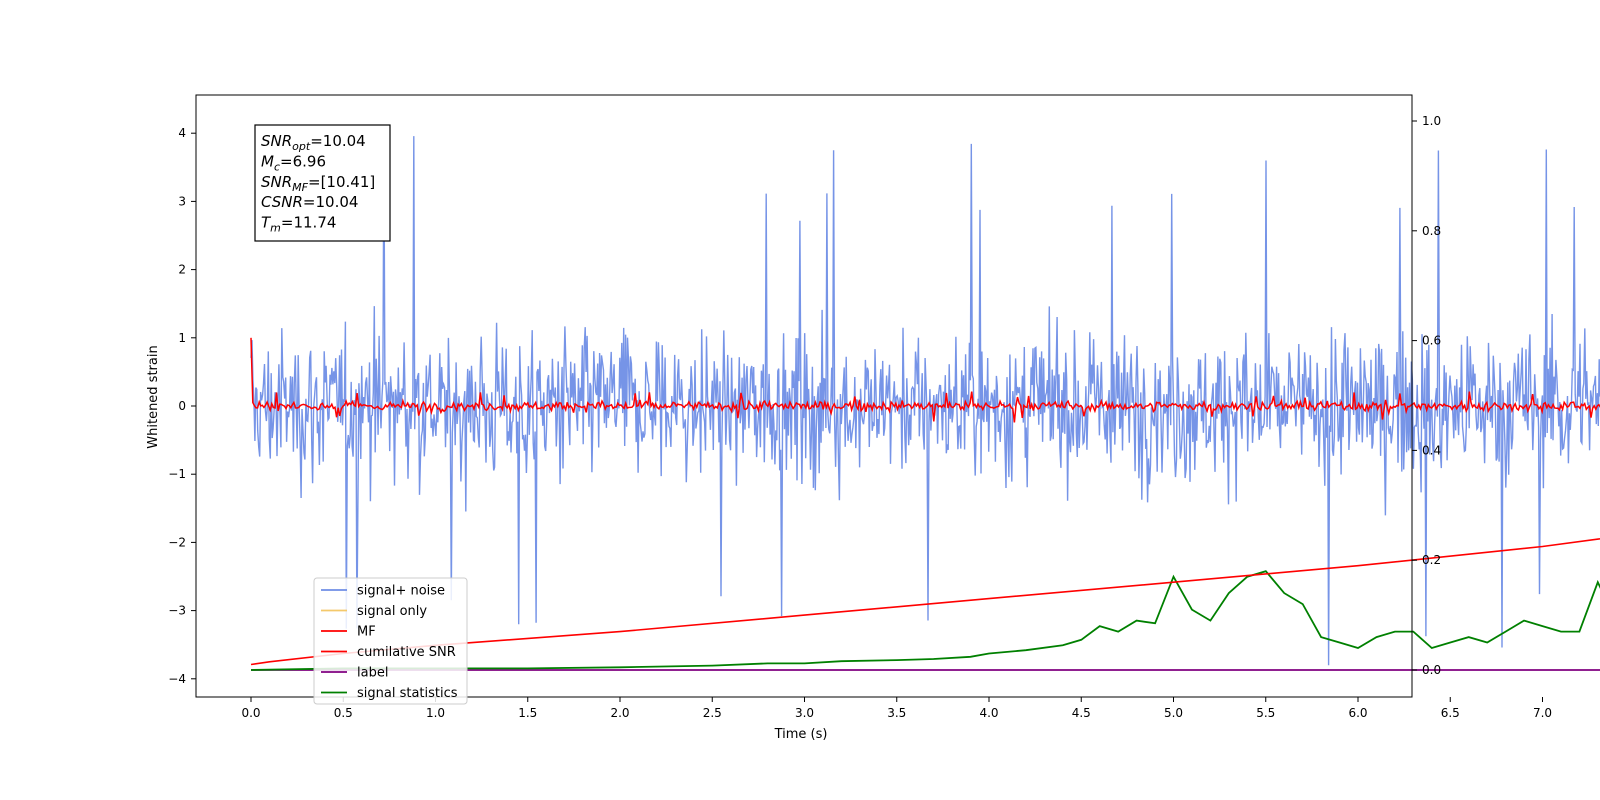 This screenshot has width=1600, height=800. What do you see at coordinates (313, 142) in the screenshot?
I see `annotation-line: SNRopt=10.04` at bounding box center [313, 142].